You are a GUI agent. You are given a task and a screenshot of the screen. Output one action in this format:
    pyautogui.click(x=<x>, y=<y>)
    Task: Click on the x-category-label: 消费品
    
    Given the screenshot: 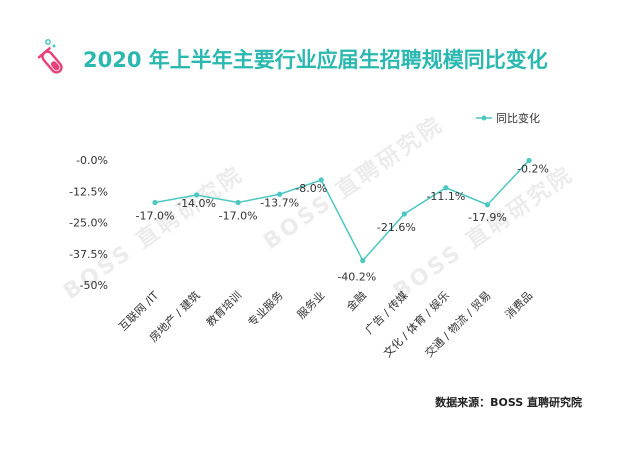 What is the action you would take?
    pyautogui.click(x=518, y=304)
    